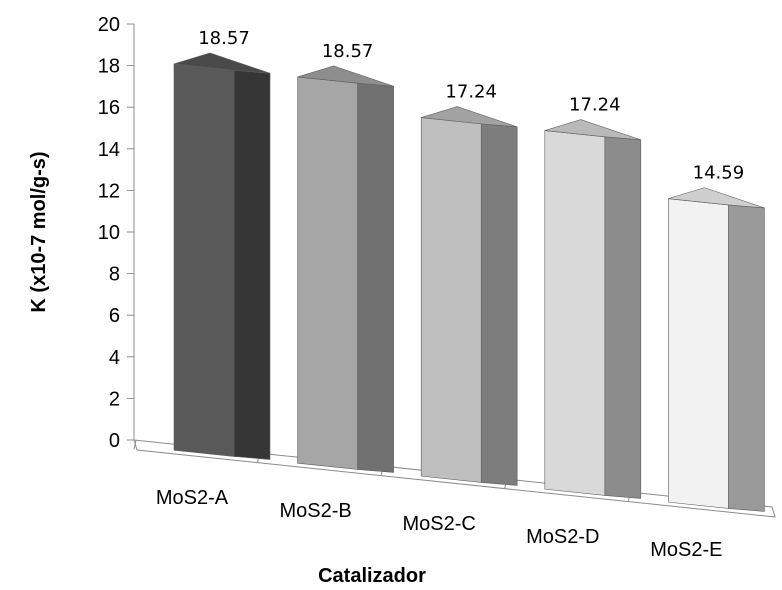 Image resolution: width=782 pixels, height=590 pixels. Describe the element at coordinates (109, 233) in the screenshot. I see `y-tick-label: 10` at that location.